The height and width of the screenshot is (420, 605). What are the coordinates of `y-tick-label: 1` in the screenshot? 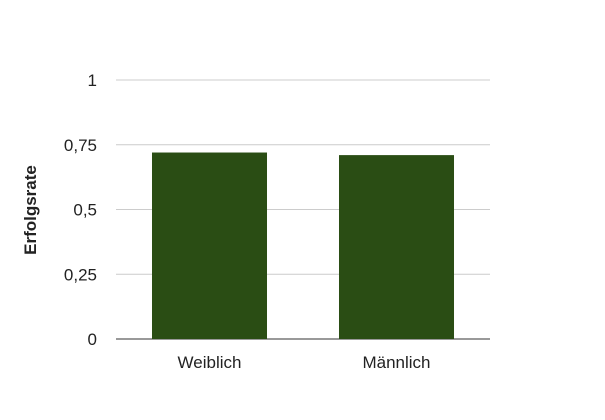 It's located at (92, 80).